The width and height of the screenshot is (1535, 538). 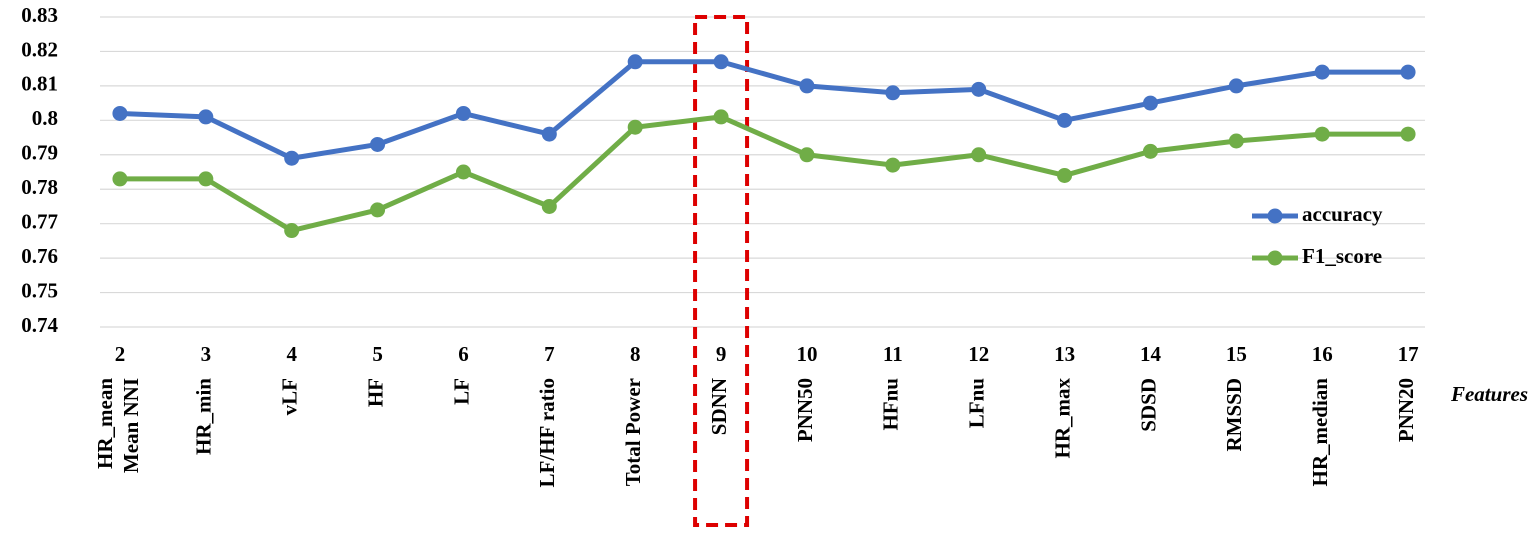 What do you see at coordinates (635, 354) in the screenshot?
I see `x-tick-label: 8` at bounding box center [635, 354].